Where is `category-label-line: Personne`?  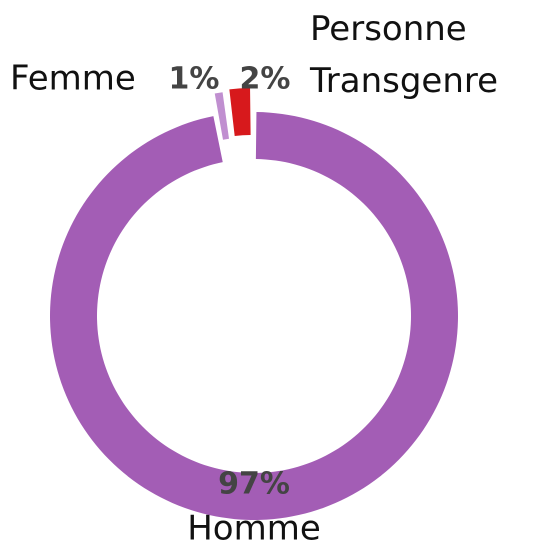 category-label-line: Personne is located at coordinates (388, 29).